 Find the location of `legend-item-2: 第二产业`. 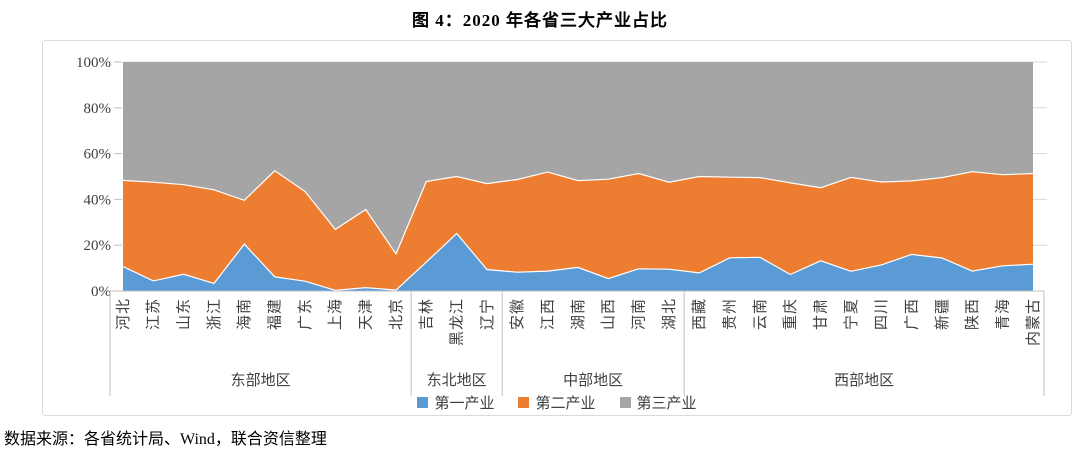

legend-item-2: 第二产业 is located at coordinates (557, 402).